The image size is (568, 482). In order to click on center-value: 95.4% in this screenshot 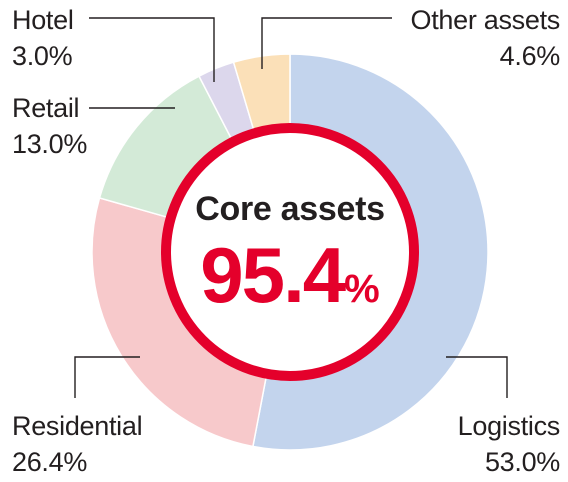, I will do `click(289, 275)`.